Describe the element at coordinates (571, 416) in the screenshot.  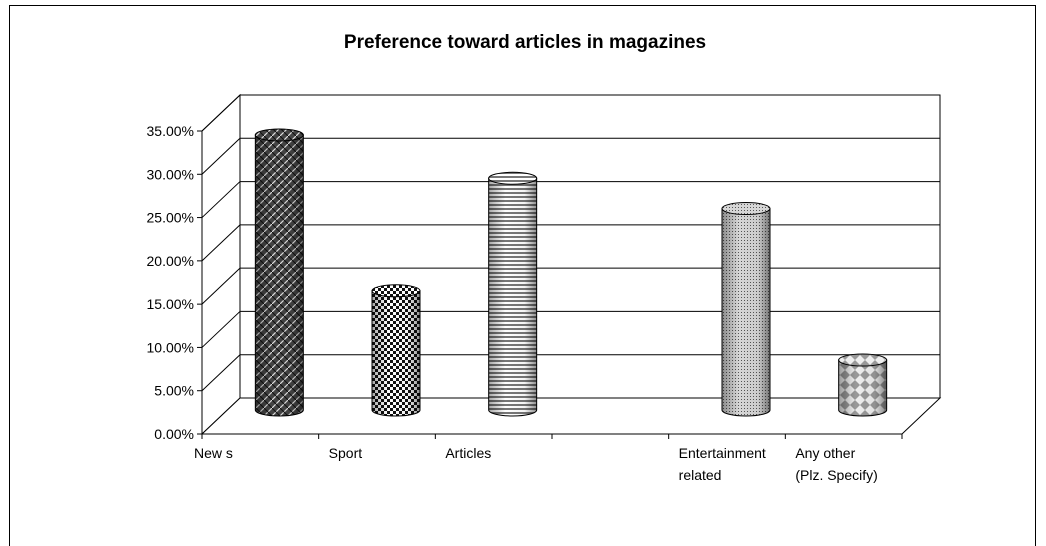
I see `floor` at that location.